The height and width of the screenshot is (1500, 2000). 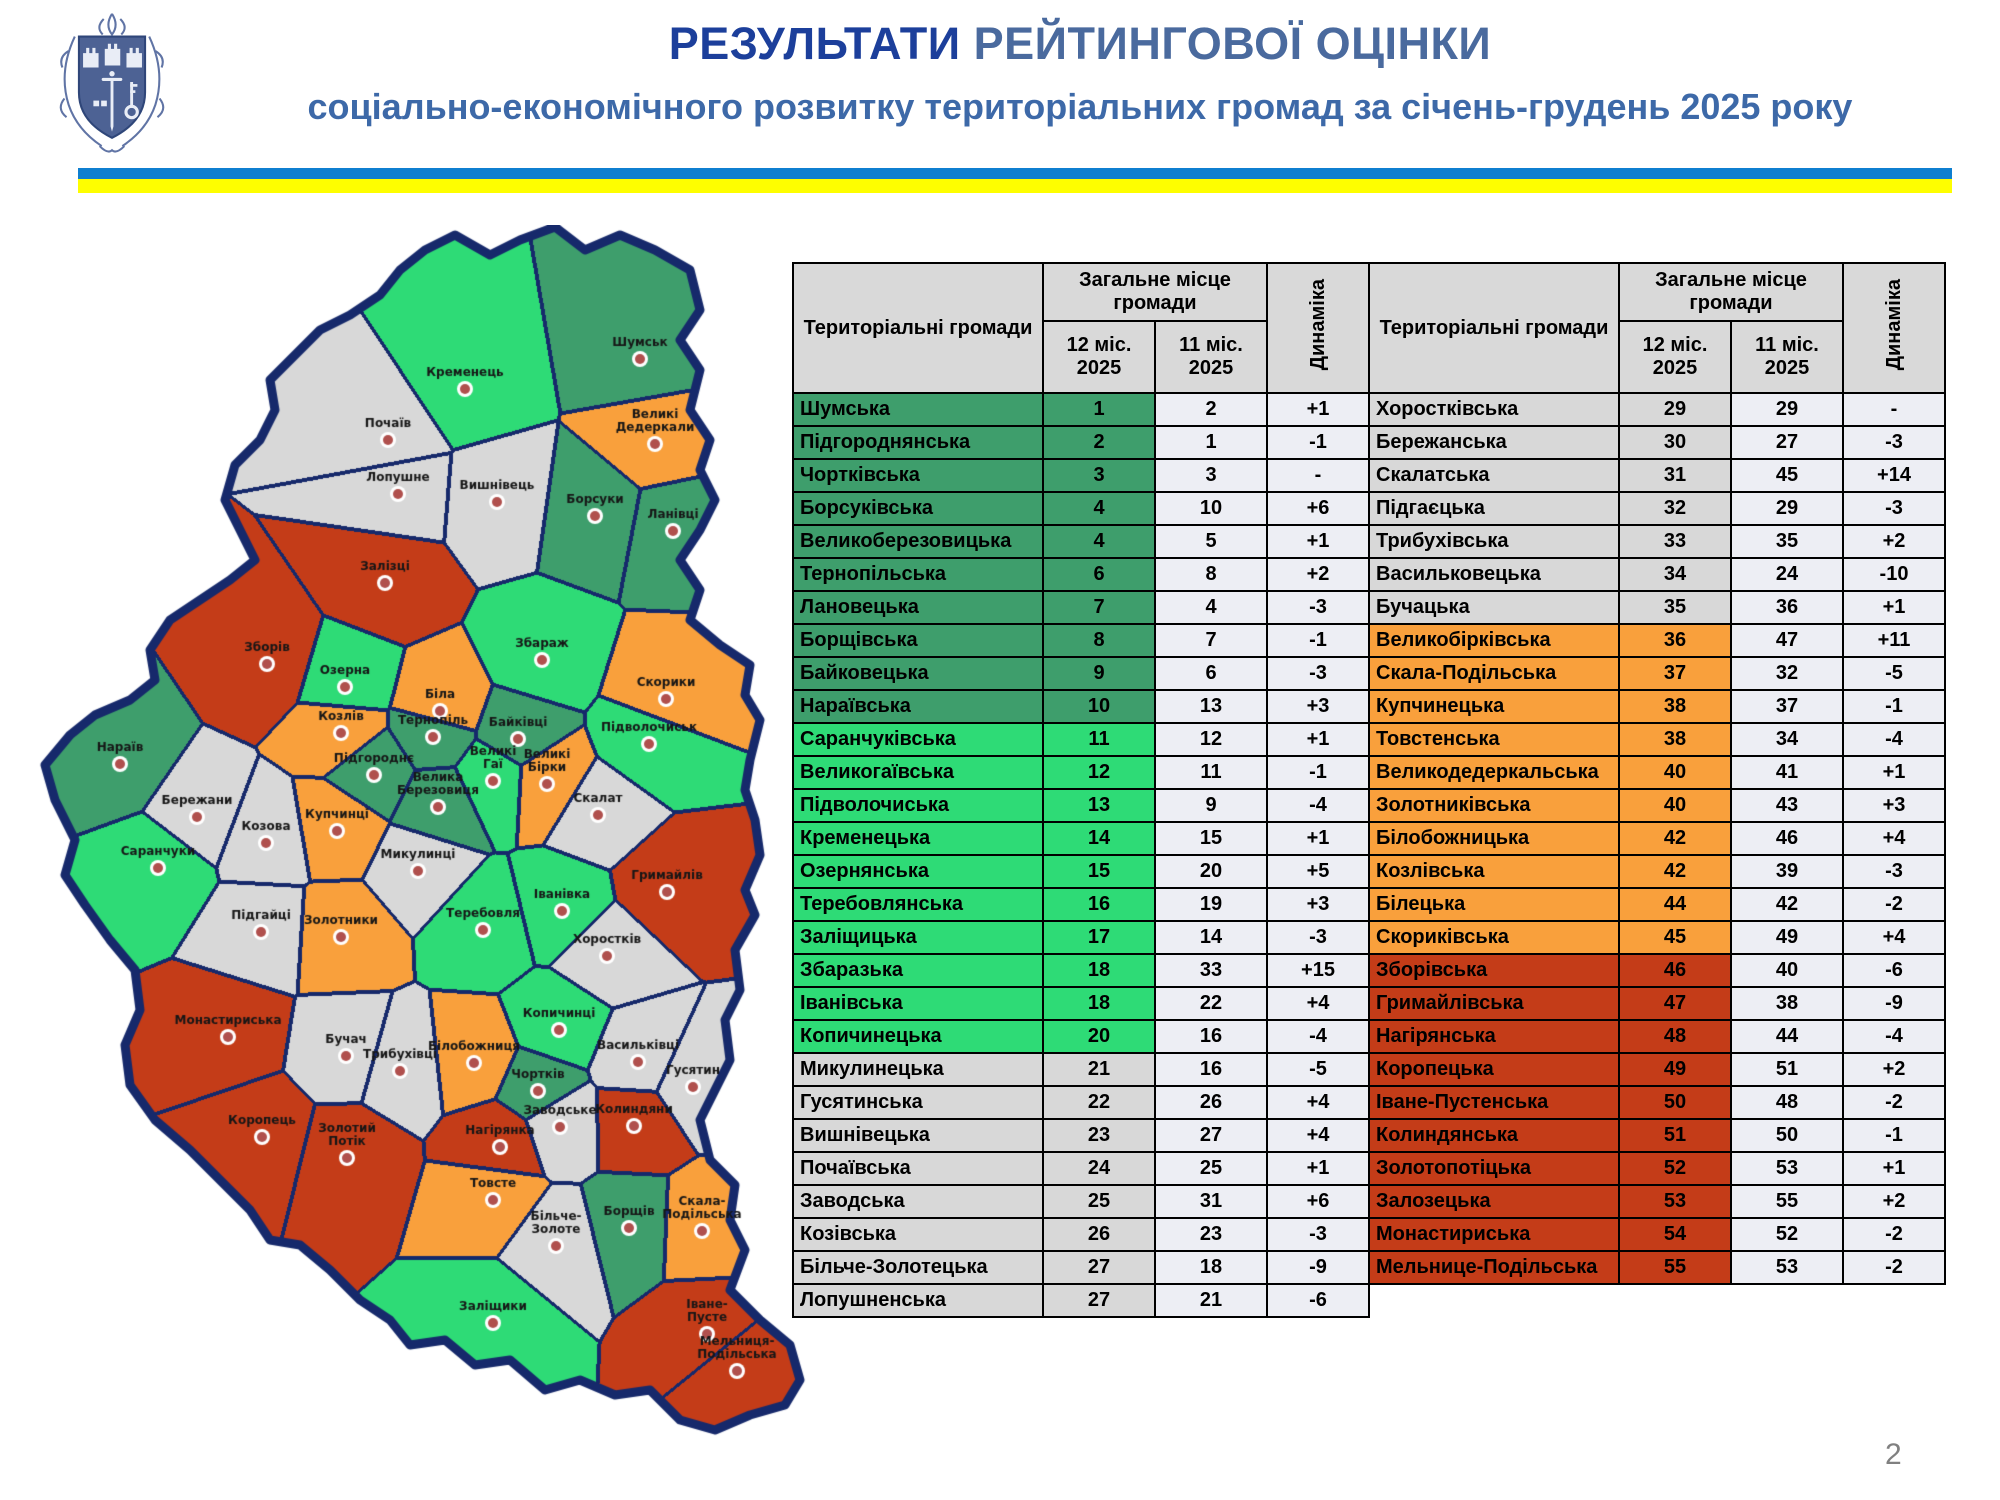 What do you see at coordinates (1081, 409) in the screenshot?
I see `table-row: Шумська 1 2 +1` at bounding box center [1081, 409].